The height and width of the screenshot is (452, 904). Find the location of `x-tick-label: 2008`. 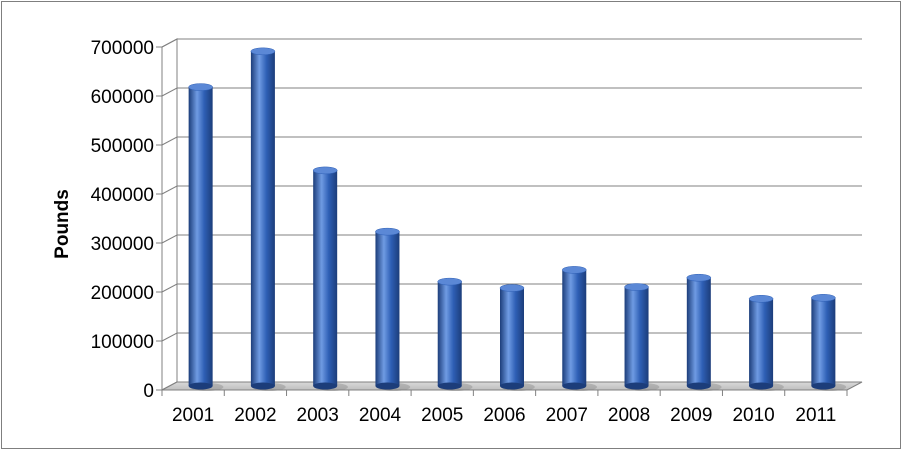

x-tick-label: 2008 is located at coordinates (629, 415).